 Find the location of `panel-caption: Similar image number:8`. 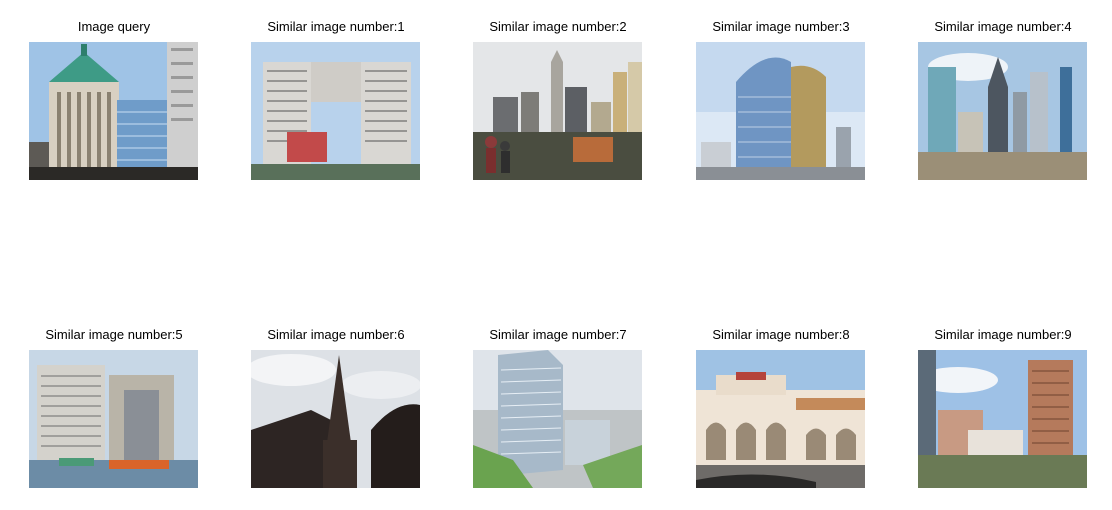

panel-caption: Similar image number:8 is located at coordinates (781, 334).